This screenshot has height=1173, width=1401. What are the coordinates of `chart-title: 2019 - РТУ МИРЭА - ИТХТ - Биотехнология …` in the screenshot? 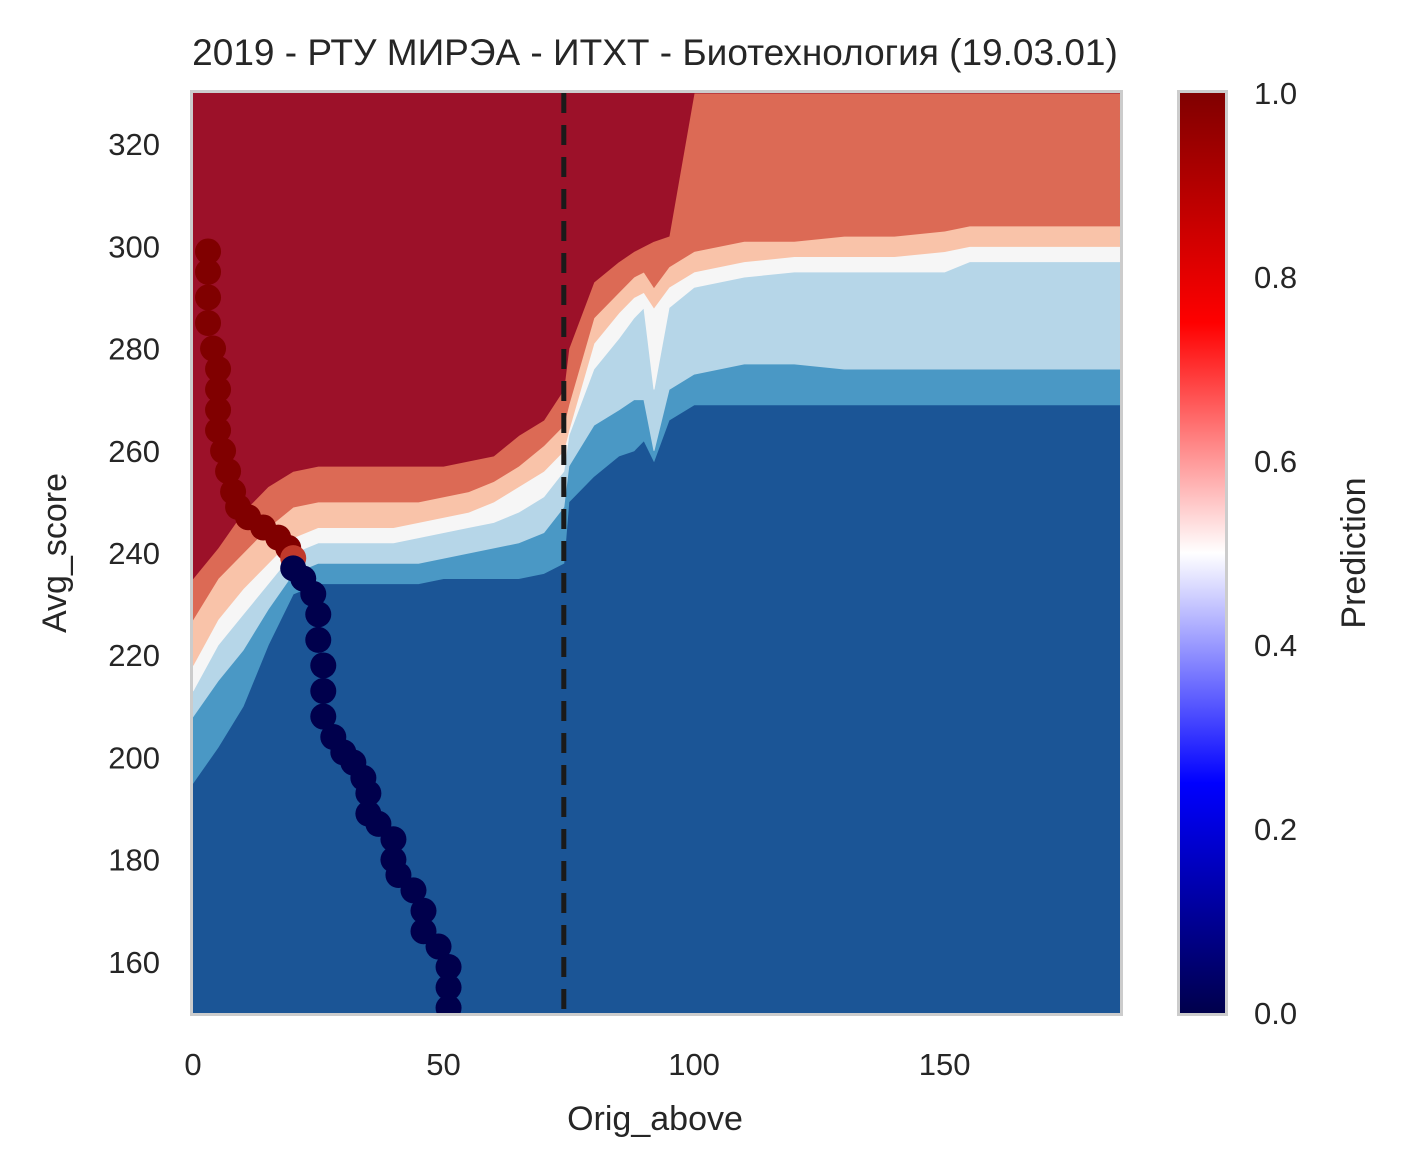 It's located at (655, 52).